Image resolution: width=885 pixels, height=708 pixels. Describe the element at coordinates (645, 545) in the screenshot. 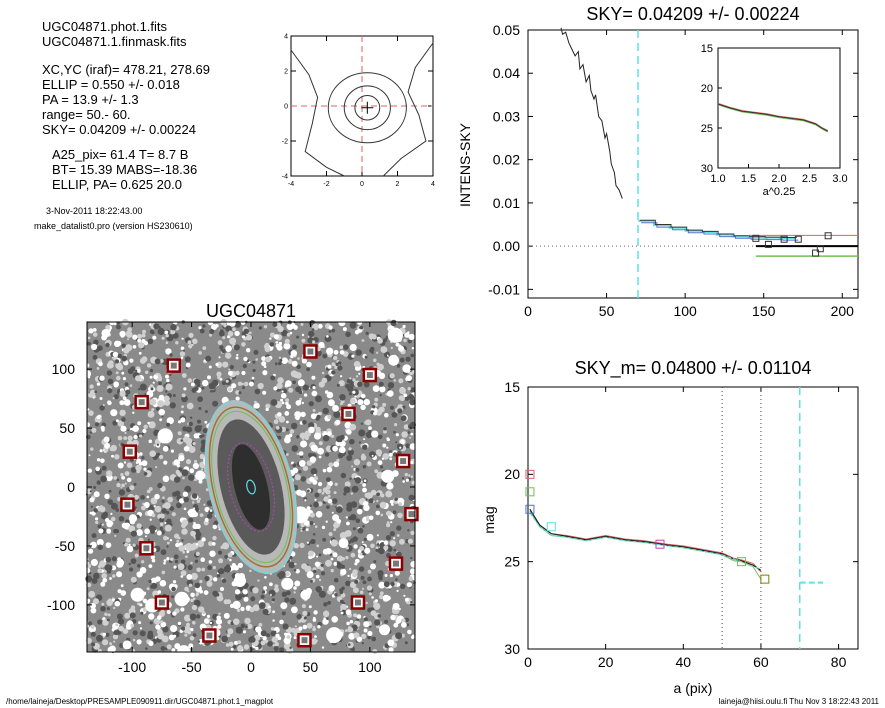

I see `mag-series-green` at that location.